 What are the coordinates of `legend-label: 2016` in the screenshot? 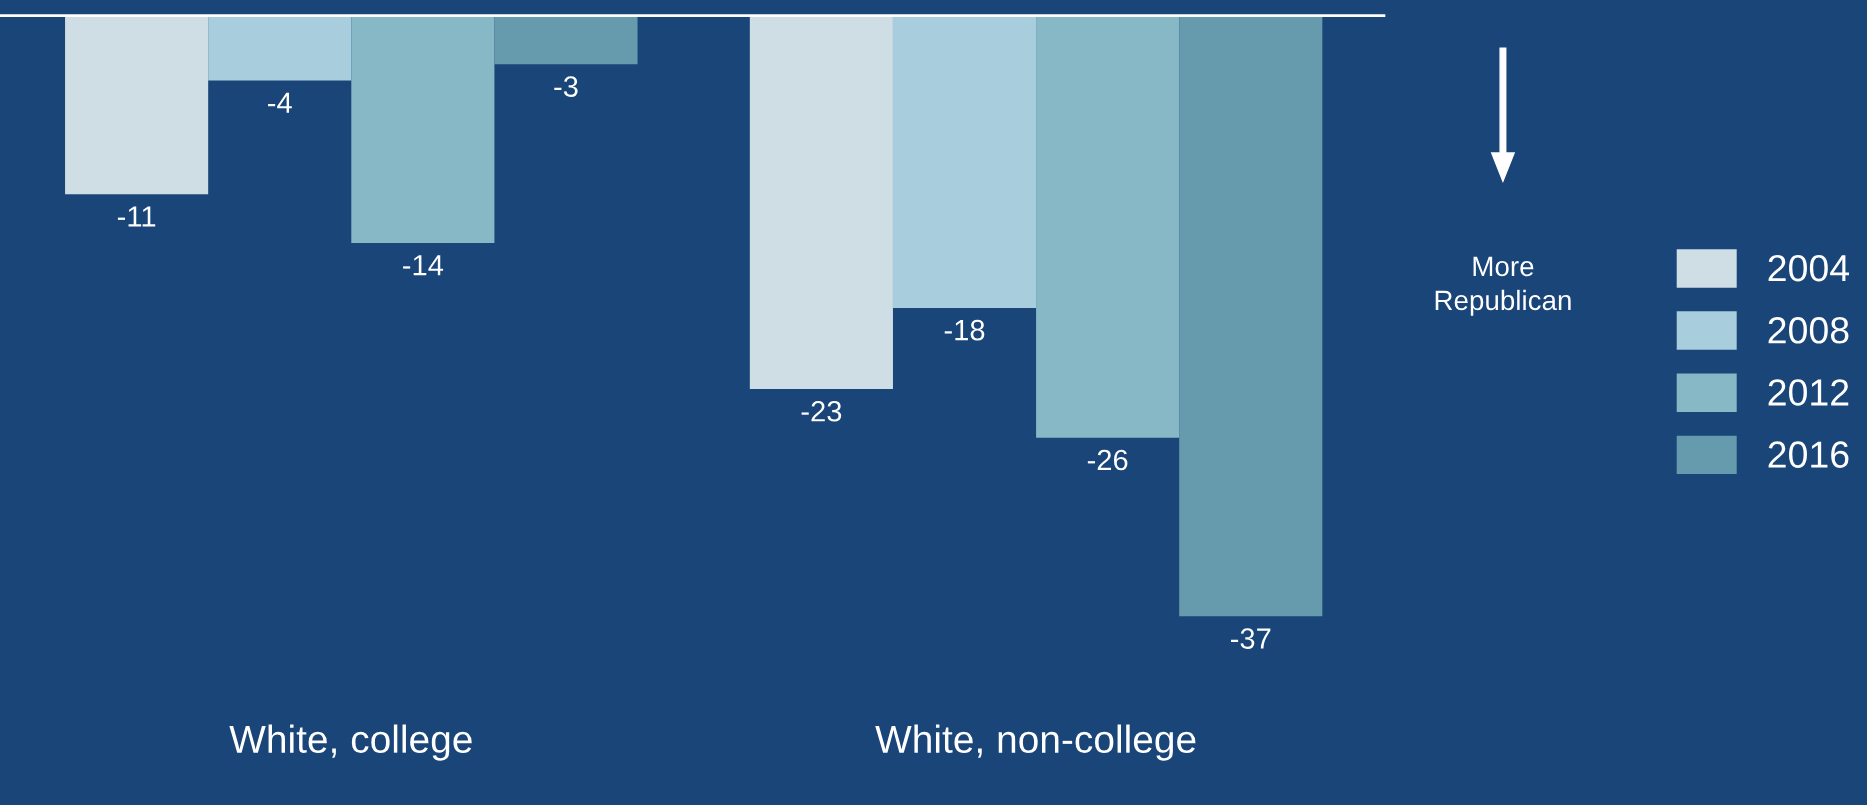 It's located at (1808, 454).